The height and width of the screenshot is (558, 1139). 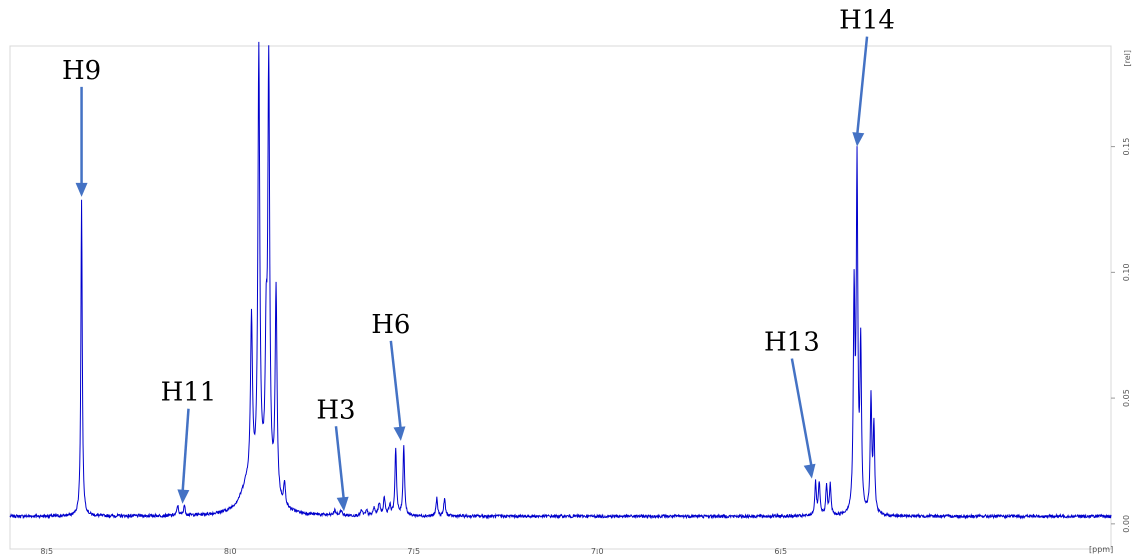 What do you see at coordinates (597, 551) in the screenshot?
I see `x-tick-label: 7.0` at bounding box center [597, 551].